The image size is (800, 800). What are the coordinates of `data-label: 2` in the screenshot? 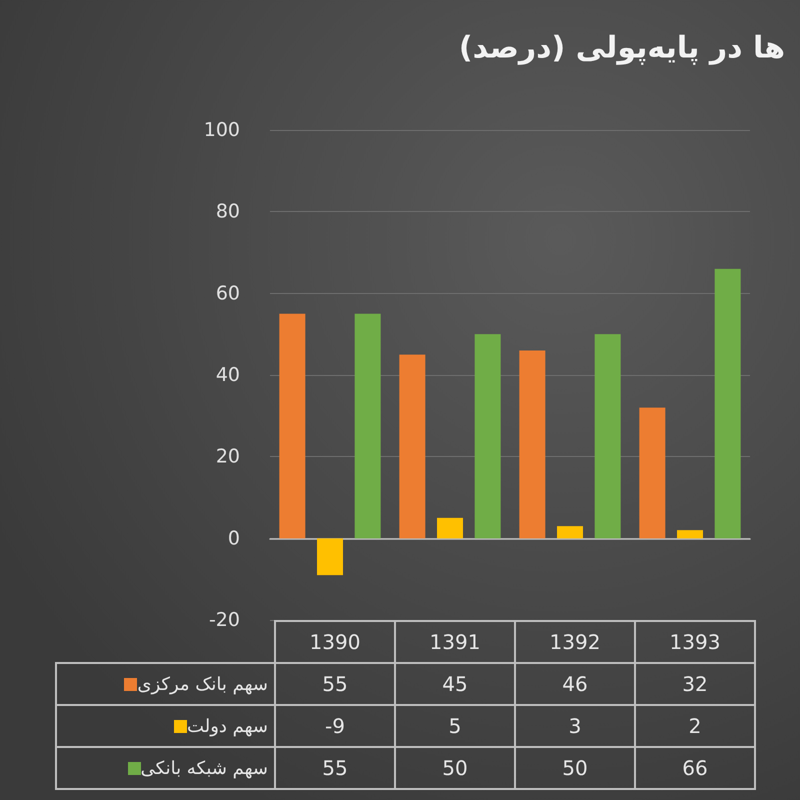 It's located at (695, 726).